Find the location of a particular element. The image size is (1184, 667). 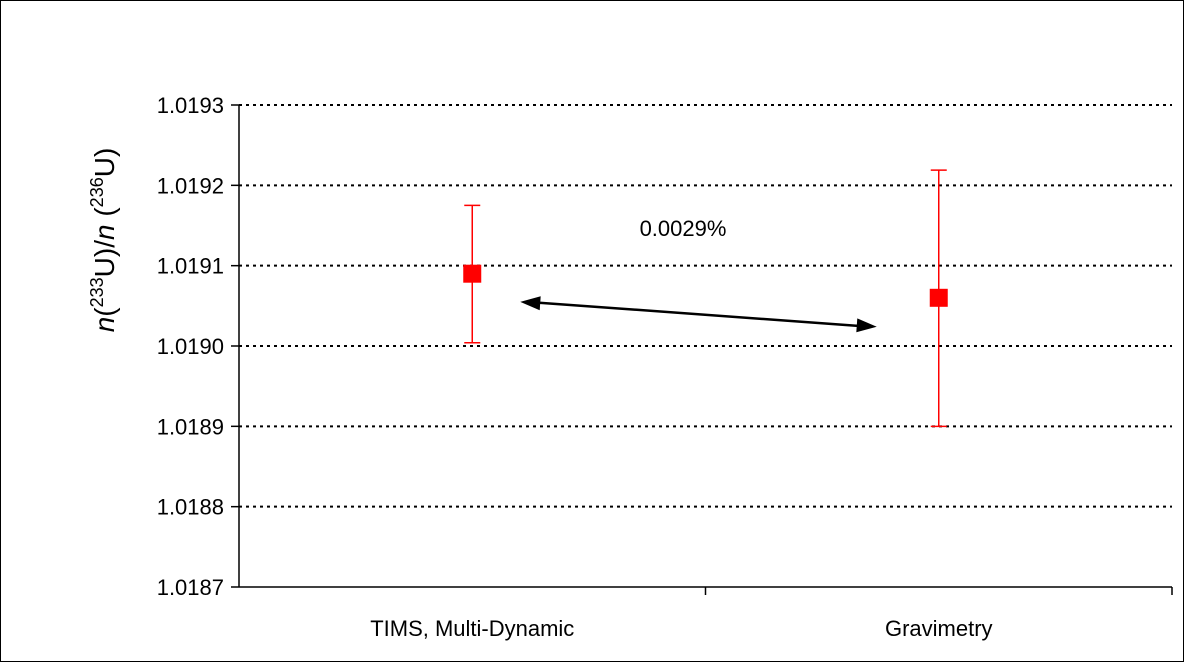

arrow-layer is located at coordinates (698, 314).